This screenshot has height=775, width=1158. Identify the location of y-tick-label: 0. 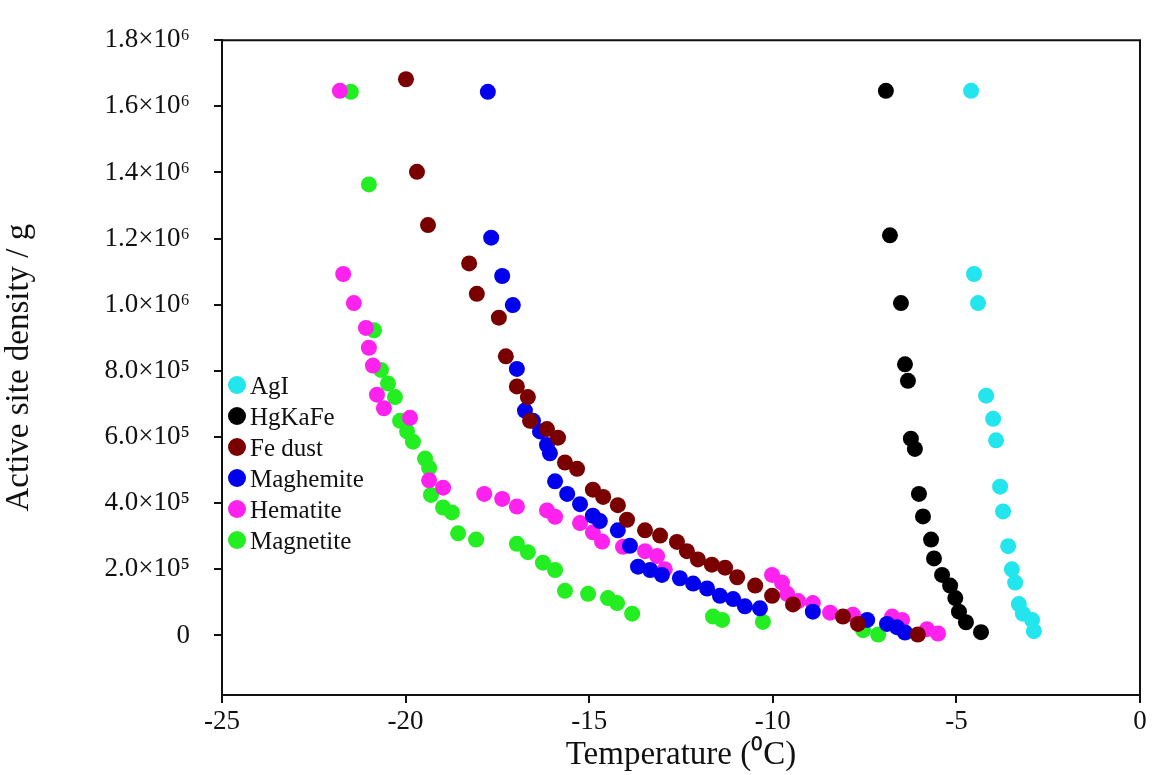
(183, 633).